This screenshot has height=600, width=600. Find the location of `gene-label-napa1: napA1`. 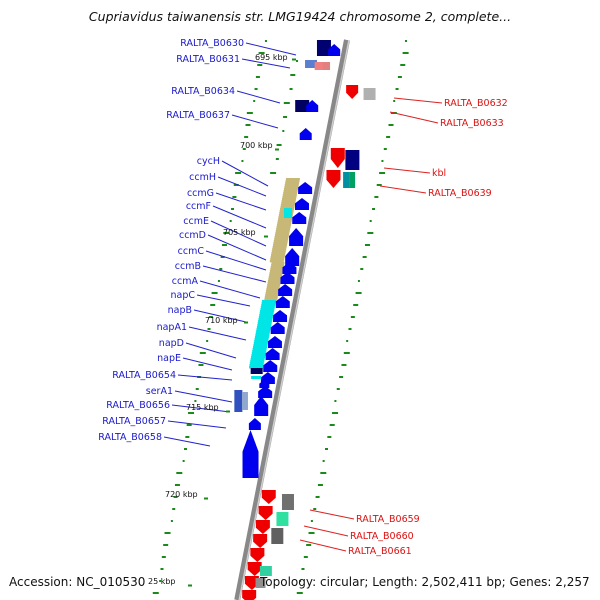

gene-label-napa1: napA1 is located at coordinates (172, 327).